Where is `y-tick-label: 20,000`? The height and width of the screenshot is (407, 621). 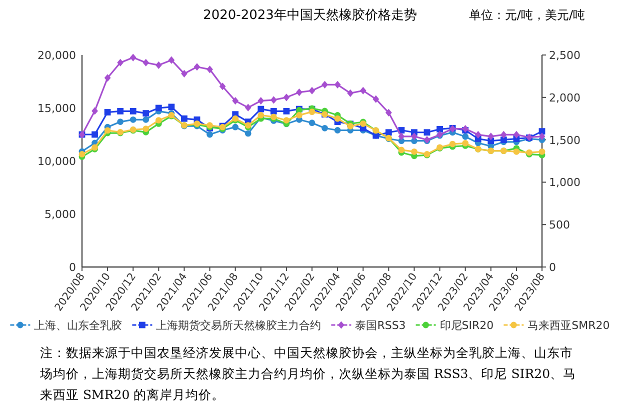
y-tick-label: 20,000 is located at coordinates (57, 55).